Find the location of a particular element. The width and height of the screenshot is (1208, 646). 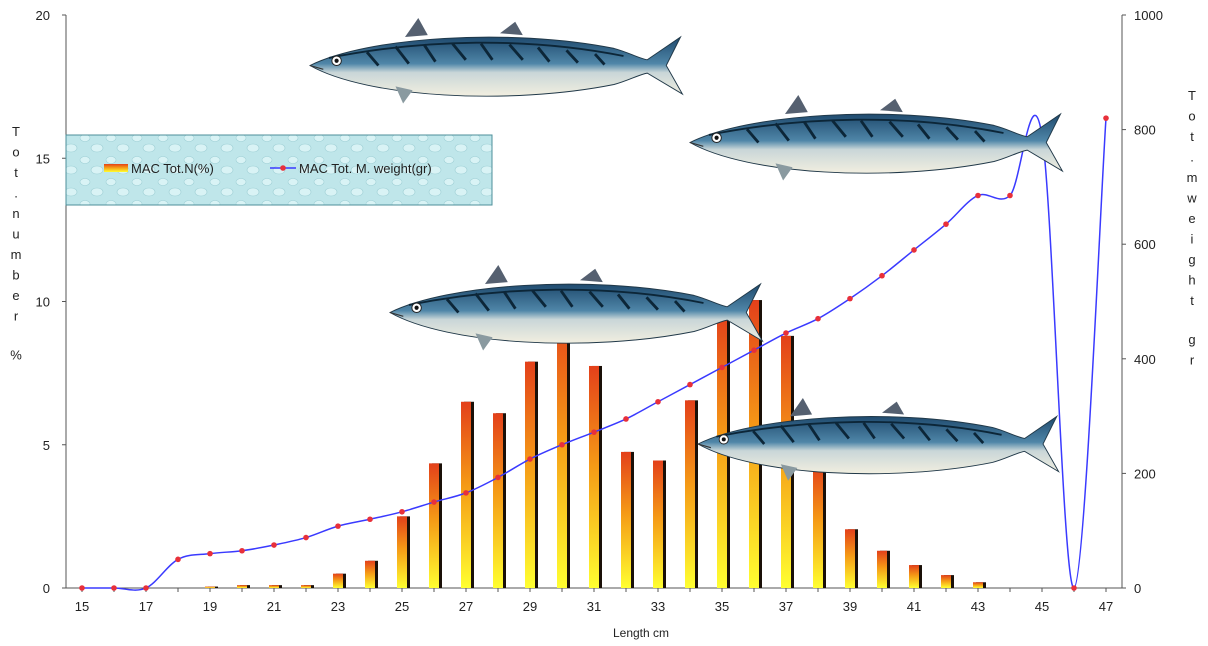

legend: MAC Tot.N(%) MAC Tot. M. weight(gr) is located at coordinates (279, 170).